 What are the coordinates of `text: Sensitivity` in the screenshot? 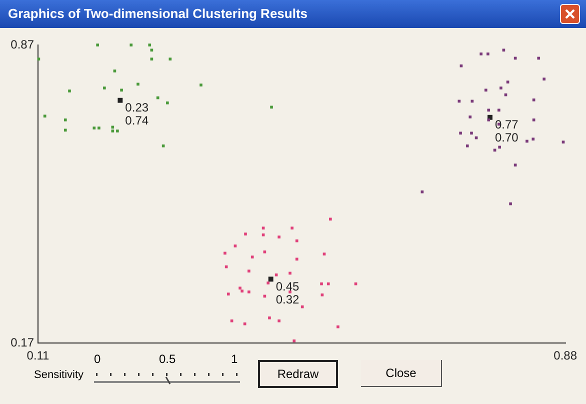 It's located at (59, 375).